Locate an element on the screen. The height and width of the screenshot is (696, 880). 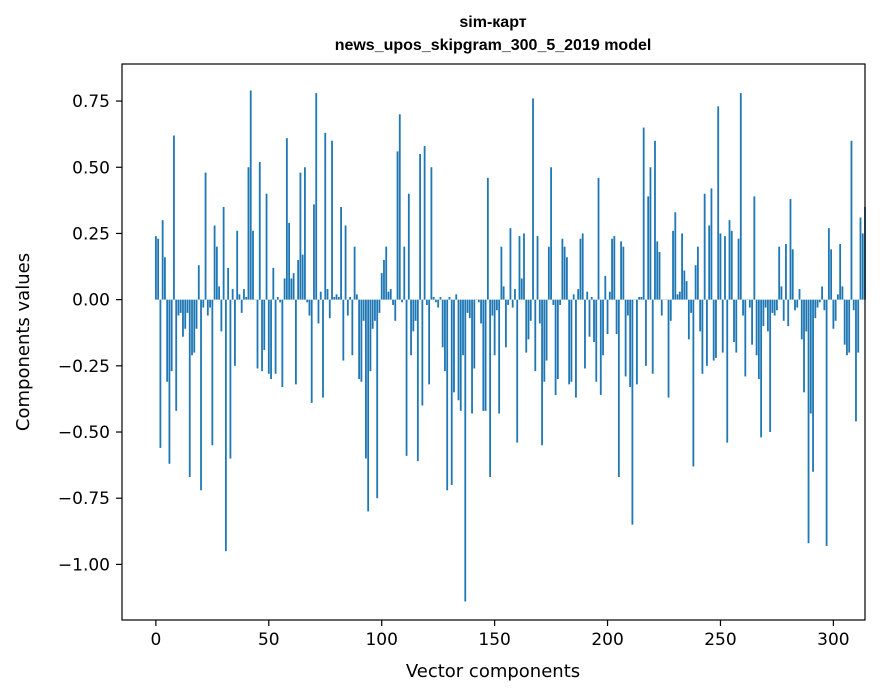
x-tick-label: 50 is located at coordinates (269, 640).